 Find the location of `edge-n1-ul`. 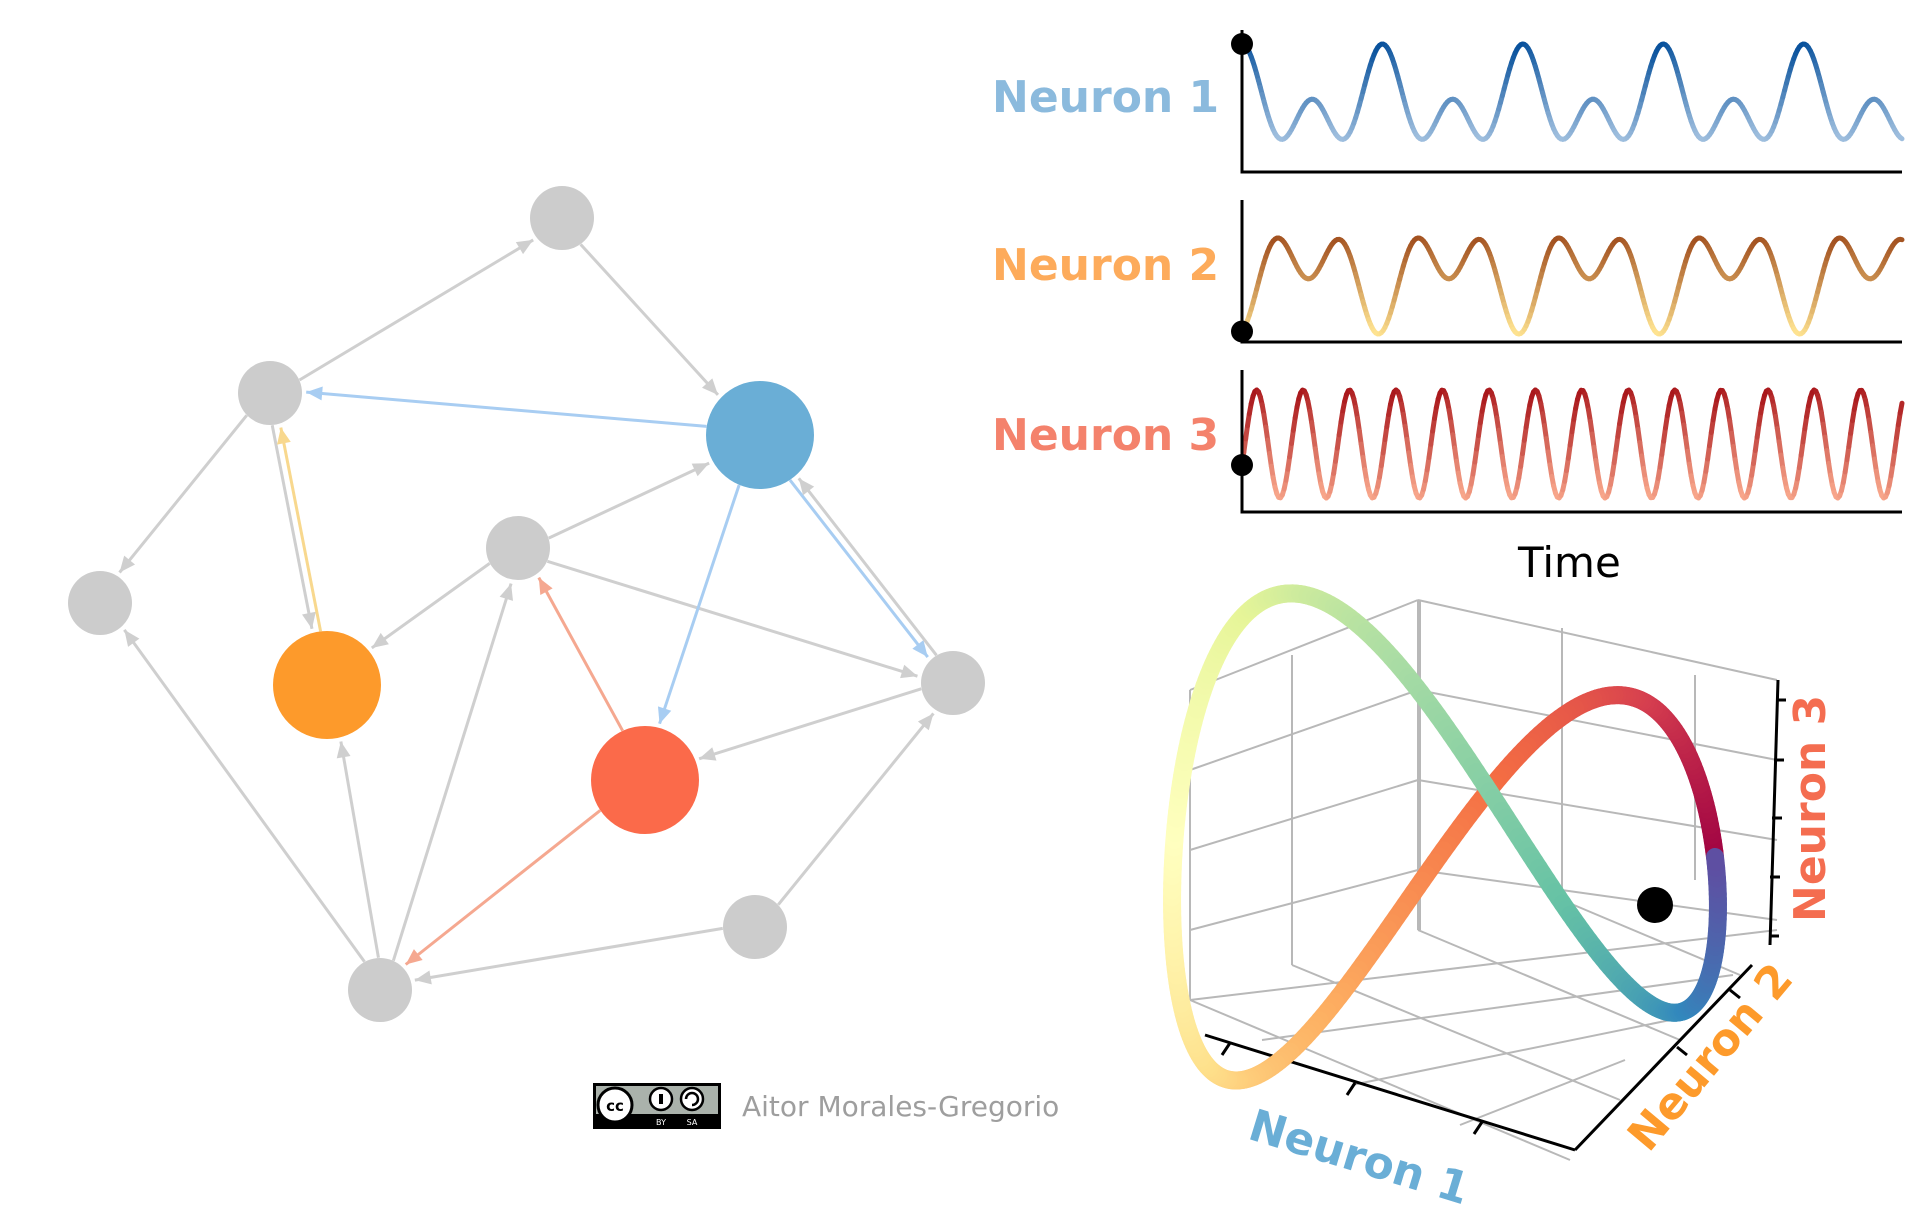

edge-n1-ul is located at coordinates (506, 407).